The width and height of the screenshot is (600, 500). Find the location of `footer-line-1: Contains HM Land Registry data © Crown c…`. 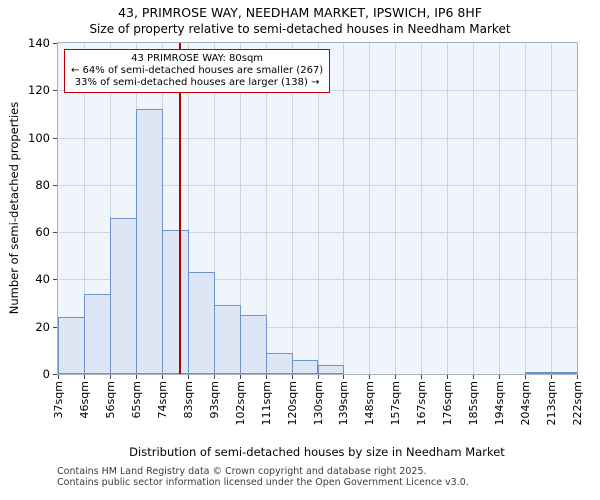

footer-line-1: Contains HM Land Registry data © Crown c… is located at coordinates (242, 471).